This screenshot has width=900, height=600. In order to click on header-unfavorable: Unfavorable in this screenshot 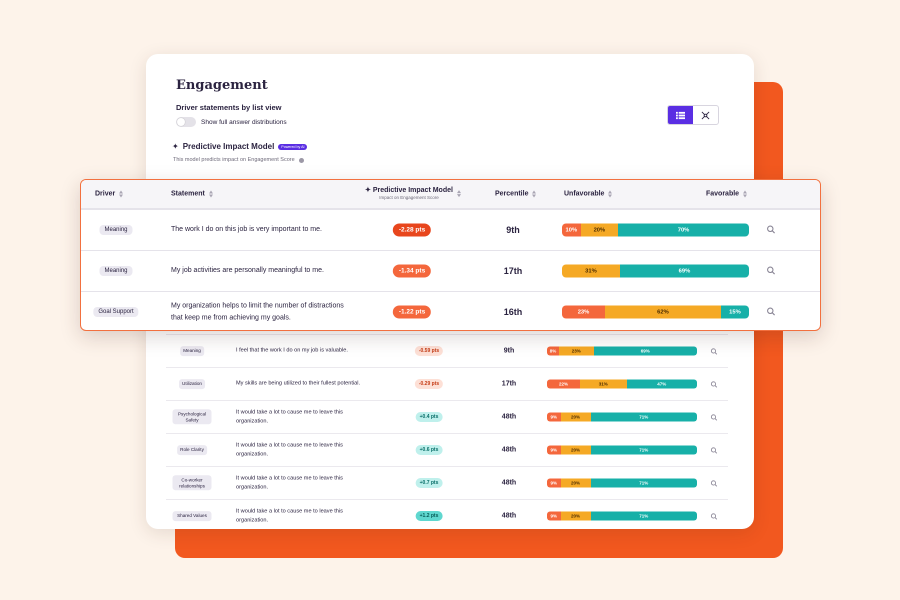, I will do `click(588, 194)`.